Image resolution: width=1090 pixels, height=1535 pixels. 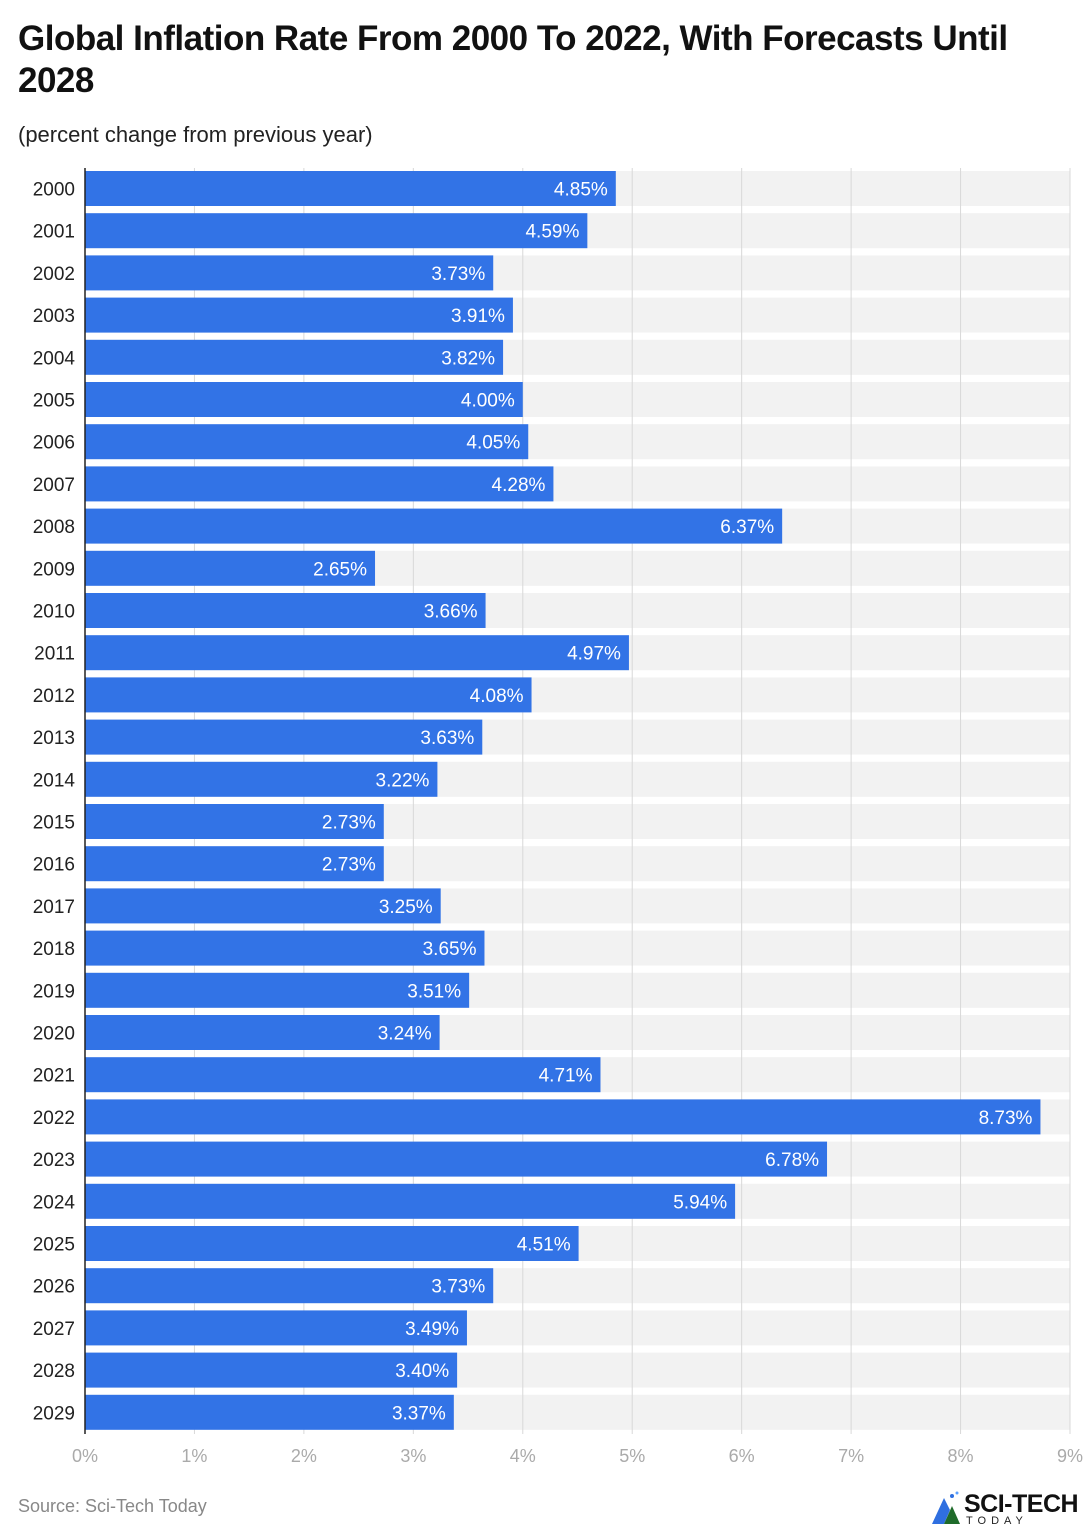 What do you see at coordinates (961, 1456) in the screenshot?
I see `x-tick-label: 8%` at bounding box center [961, 1456].